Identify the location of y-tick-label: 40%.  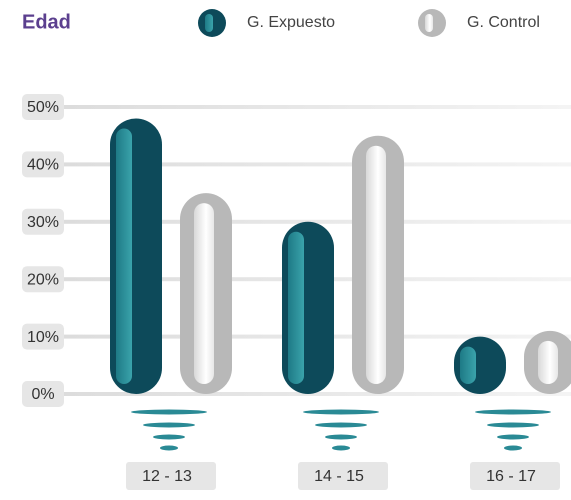
(43, 165).